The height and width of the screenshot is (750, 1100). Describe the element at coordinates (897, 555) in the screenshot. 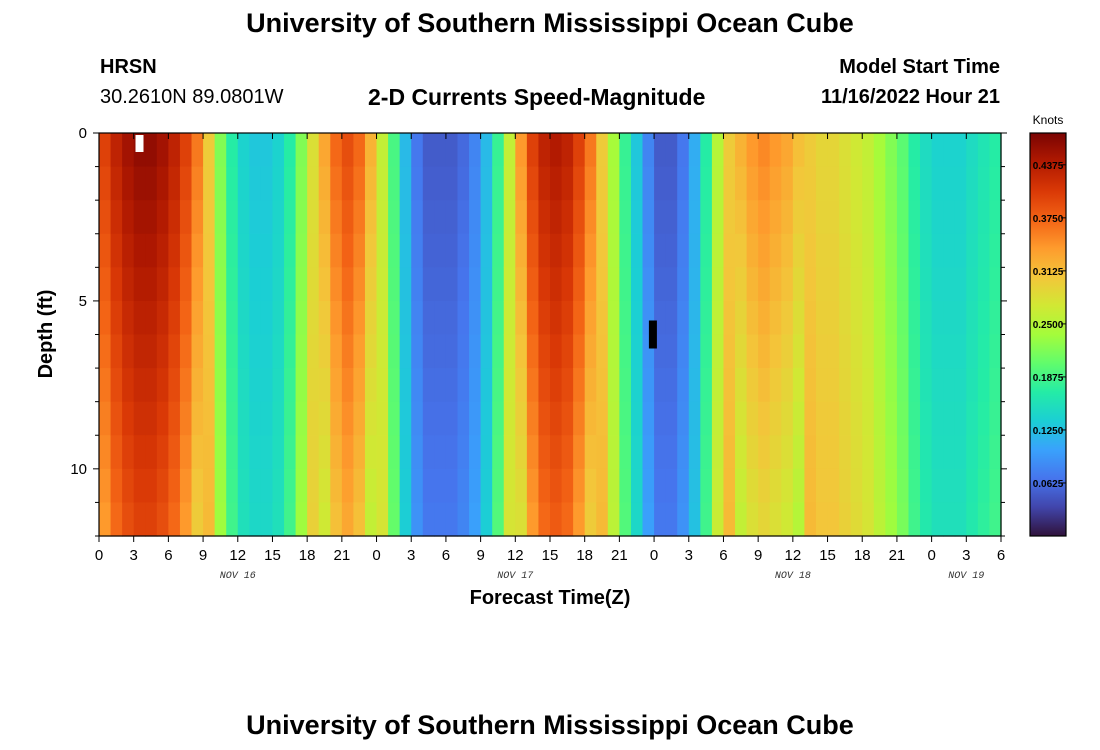

I see `x-tick-label: 21` at that location.